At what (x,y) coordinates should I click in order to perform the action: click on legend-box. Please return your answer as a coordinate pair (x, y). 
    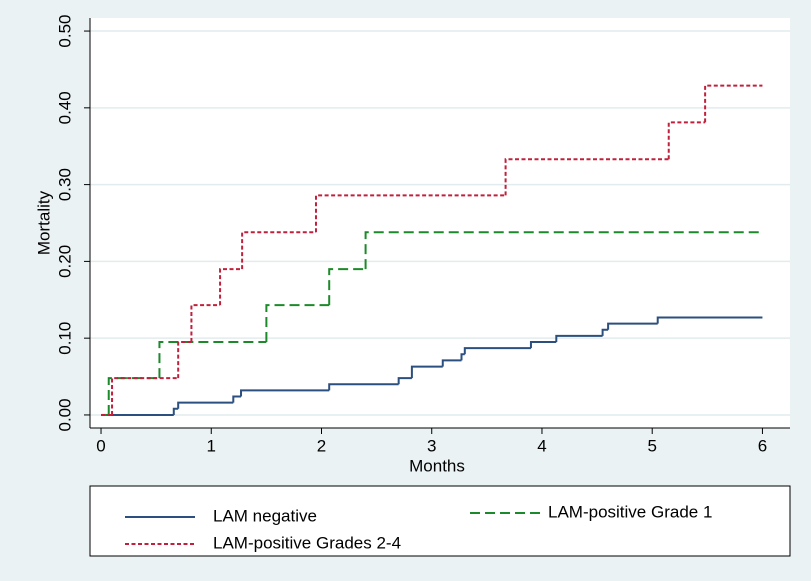
    Looking at the image, I should click on (440, 521).